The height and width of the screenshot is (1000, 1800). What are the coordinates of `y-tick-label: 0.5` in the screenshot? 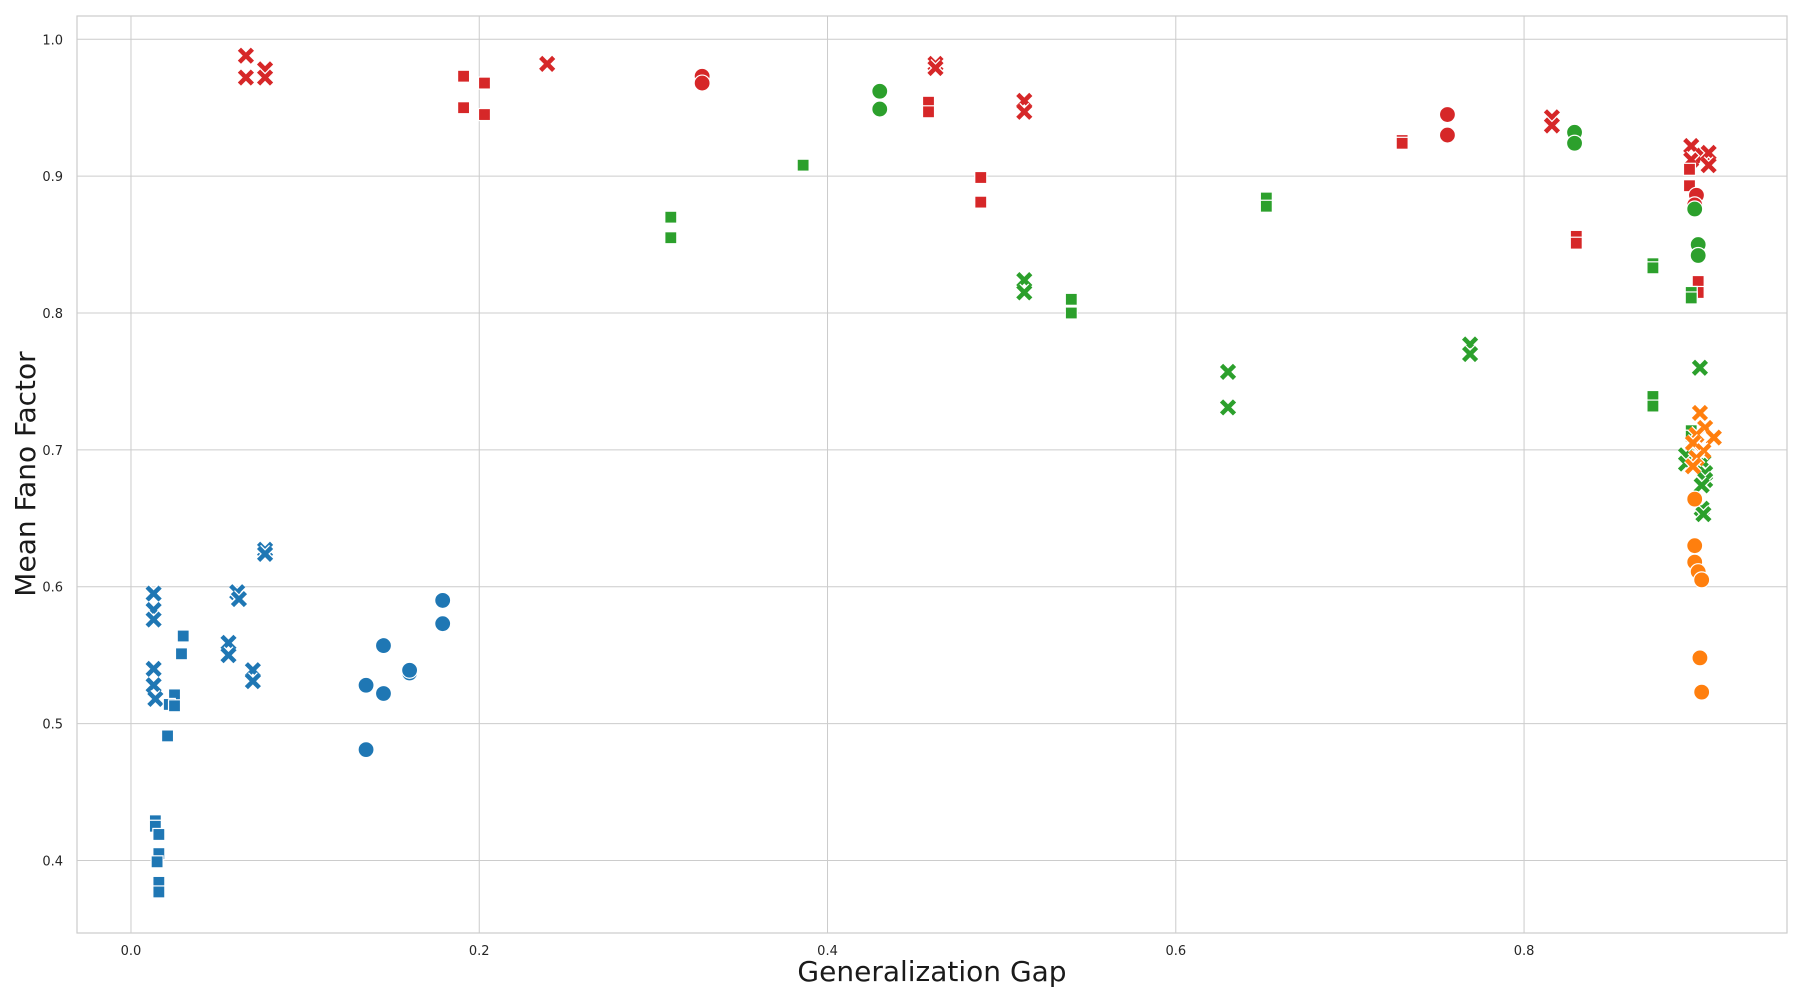 It's located at (52, 725).